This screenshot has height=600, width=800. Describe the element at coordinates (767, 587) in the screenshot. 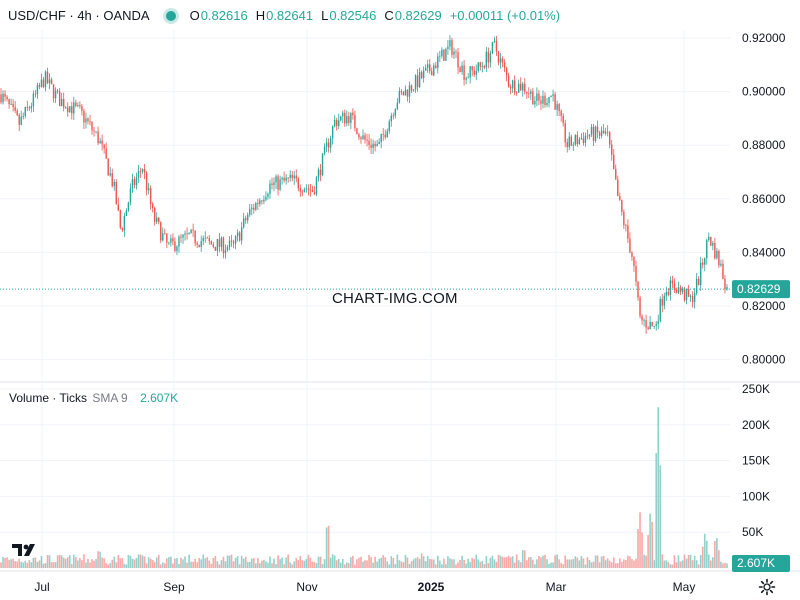

I see `settings-gear-icon` at that location.